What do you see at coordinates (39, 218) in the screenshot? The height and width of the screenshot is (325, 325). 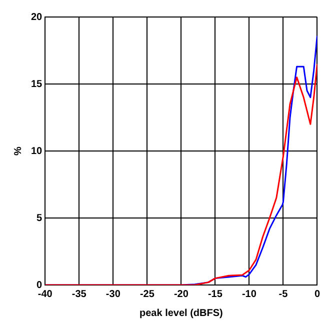 I see `y-tick-label: 5` at bounding box center [39, 218].